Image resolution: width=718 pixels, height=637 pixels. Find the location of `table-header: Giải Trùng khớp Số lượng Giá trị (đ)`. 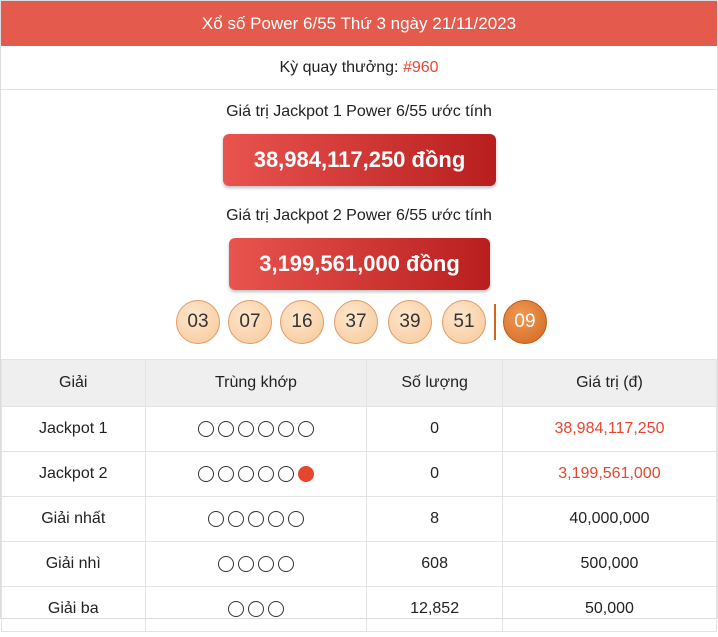

table-header: Giải Trùng khớp Số lượng Giá trị (đ) is located at coordinates (359, 383).